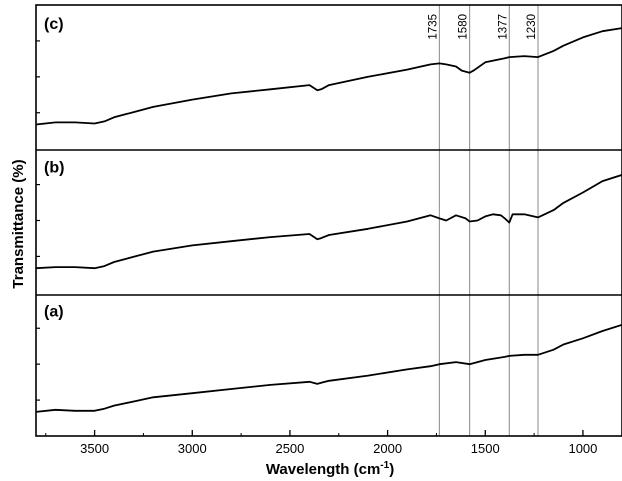 This screenshot has height=481, width=622. What do you see at coordinates (433, 27) in the screenshot?
I see `reference-line-label: 1735` at bounding box center [433, 27].